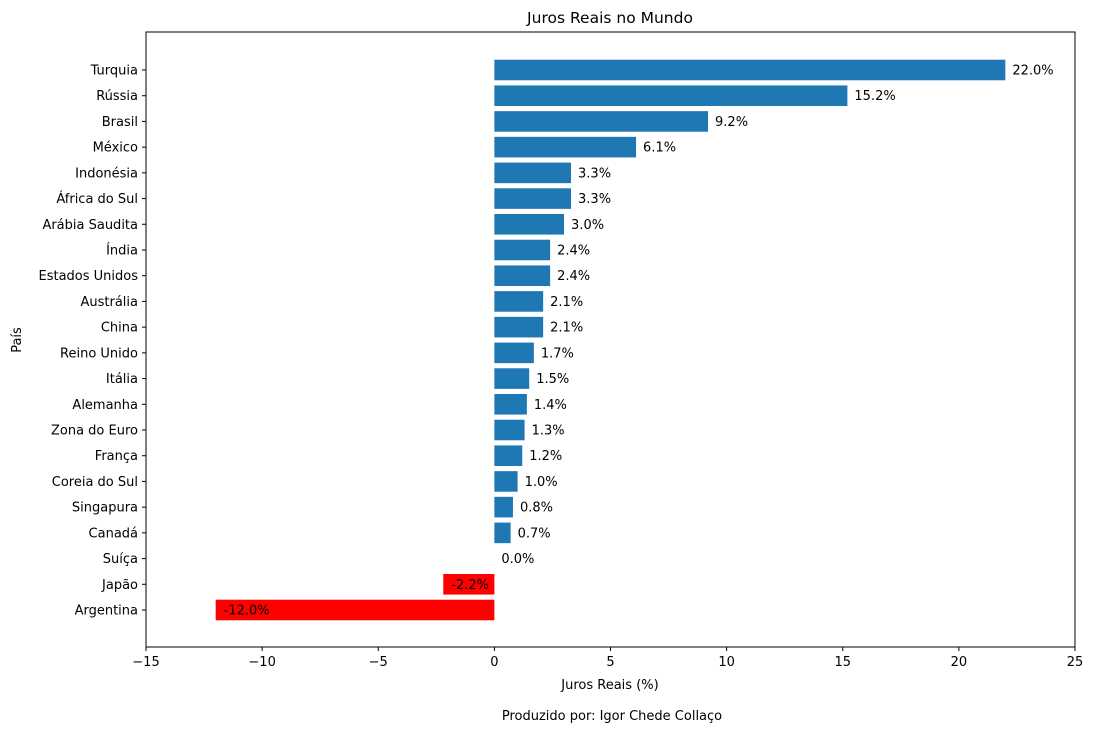  What do you see at coordinates (1075, 662) in the screenshot?
I see `x-tick-label-8: 25` at bounding box center [1075, 662].